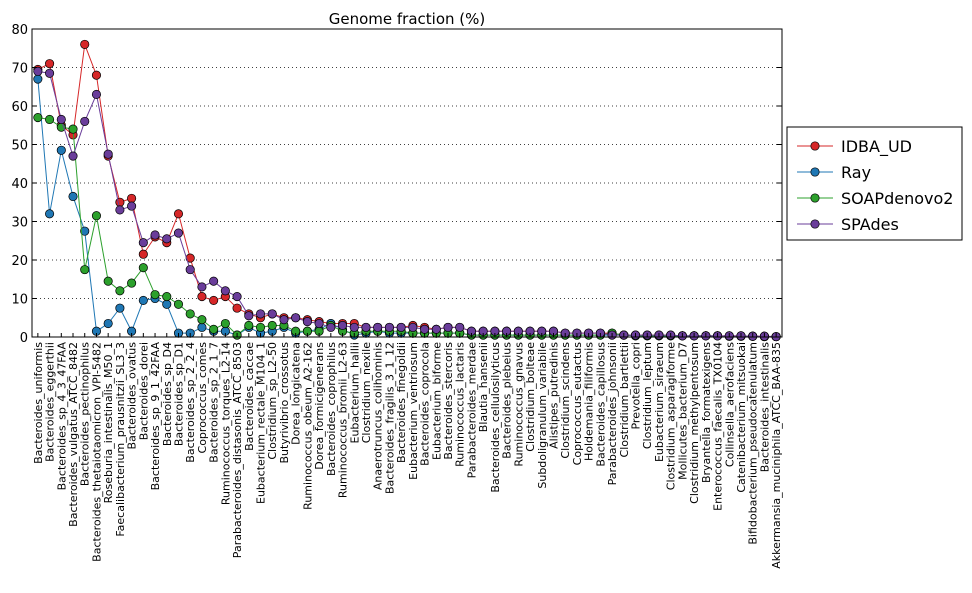  What do you see at coordinates (848, 224) in the screenshot?
I see `legend-item: SPAdes` at bounding box center [848, 224].